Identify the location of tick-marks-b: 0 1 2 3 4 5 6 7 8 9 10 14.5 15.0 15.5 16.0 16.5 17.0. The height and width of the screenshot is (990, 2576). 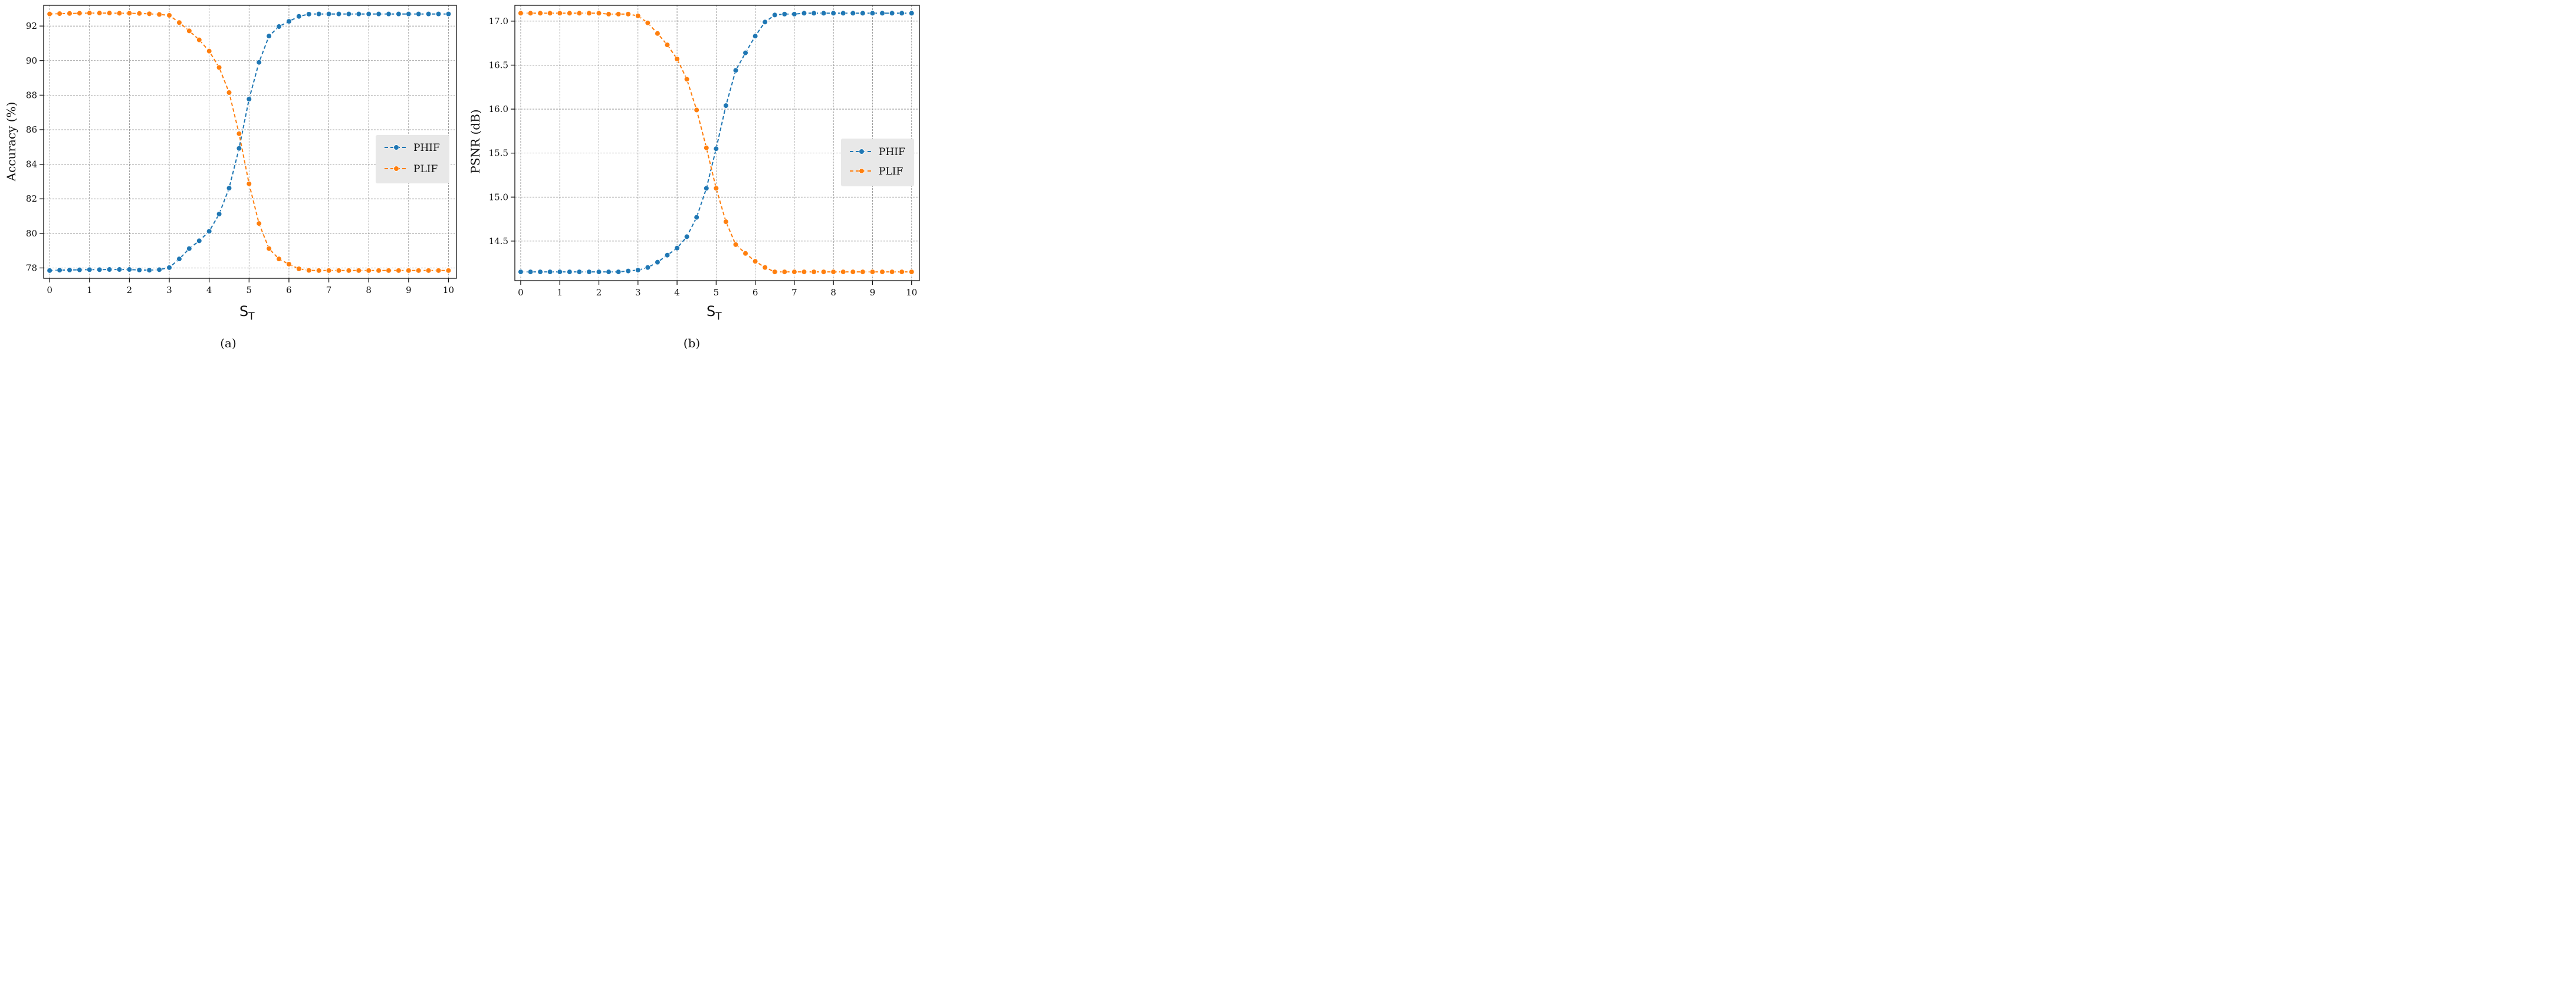
(703, 157).